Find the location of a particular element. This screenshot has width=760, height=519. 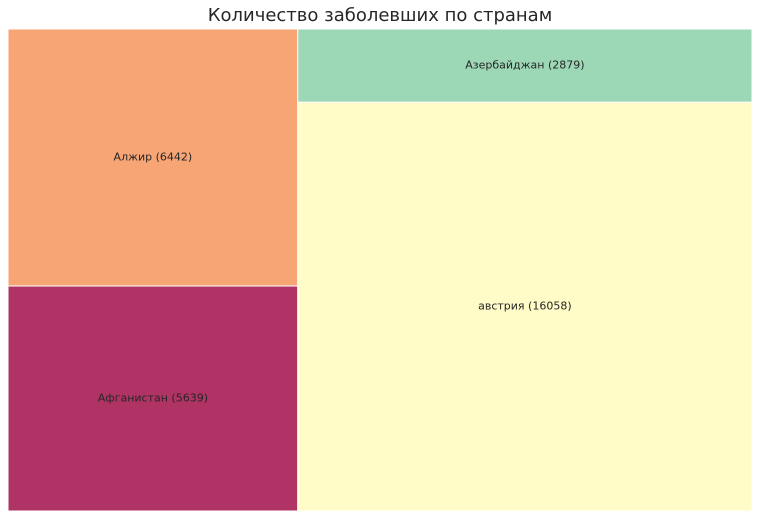

treemap-tile-label-0: Алжир (6442) is located at coordinates (153, 157).